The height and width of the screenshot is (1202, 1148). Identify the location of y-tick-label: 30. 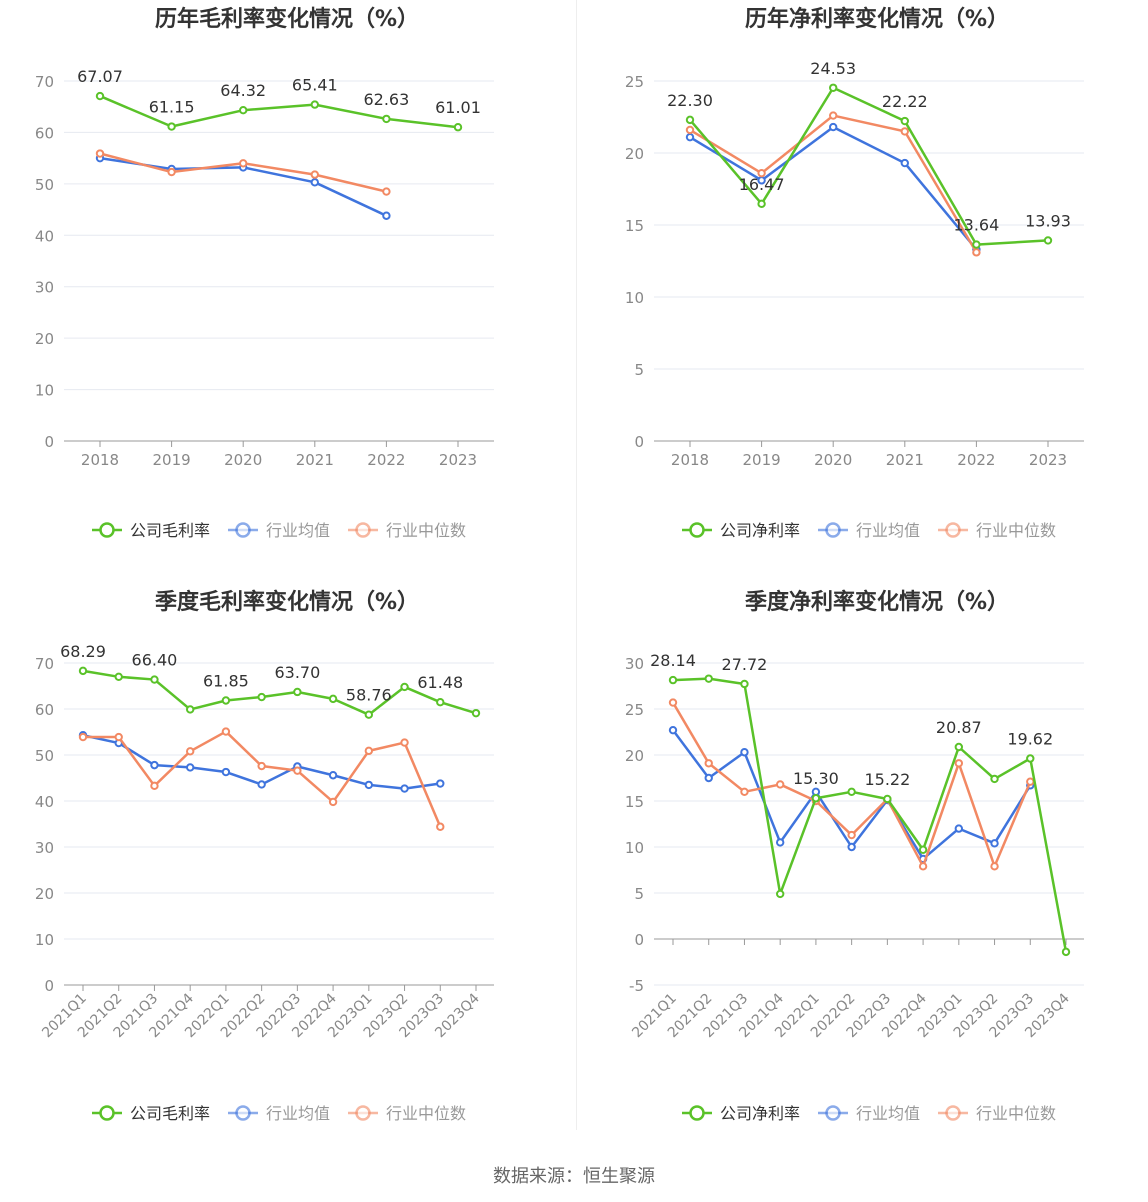
(44, 848).